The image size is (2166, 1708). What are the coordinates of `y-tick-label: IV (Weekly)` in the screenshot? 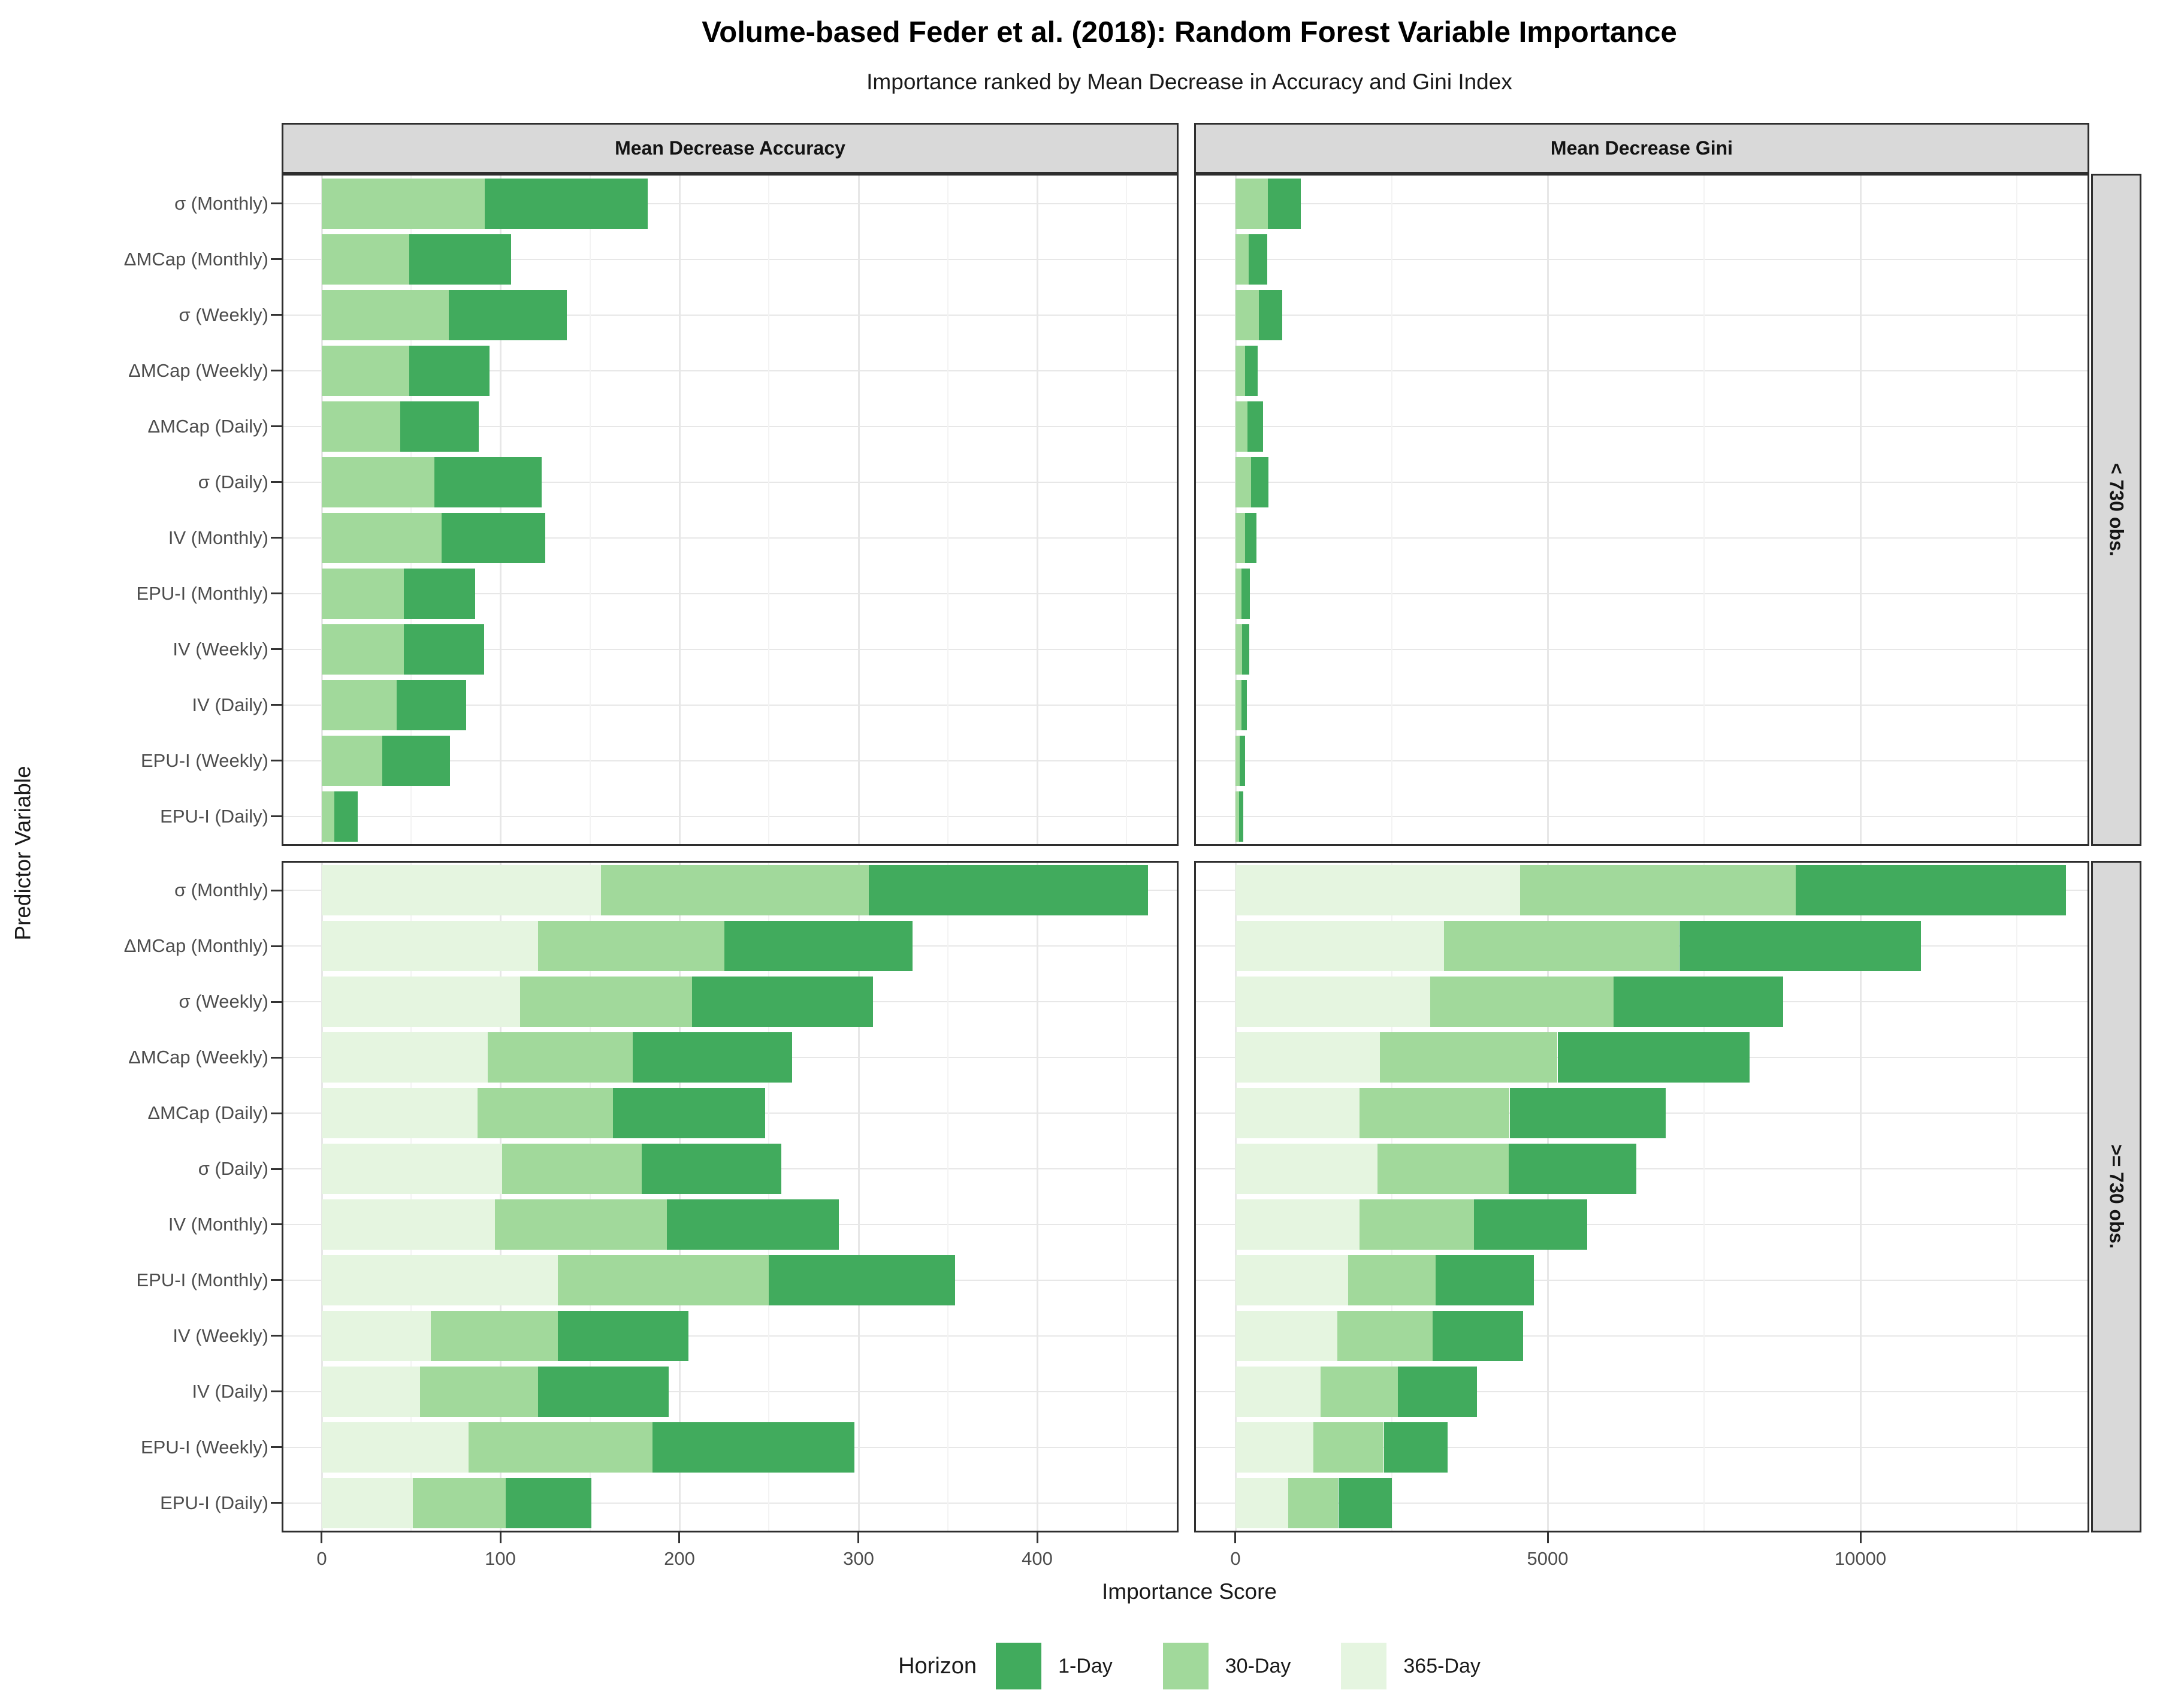 It's located at (220, 649).